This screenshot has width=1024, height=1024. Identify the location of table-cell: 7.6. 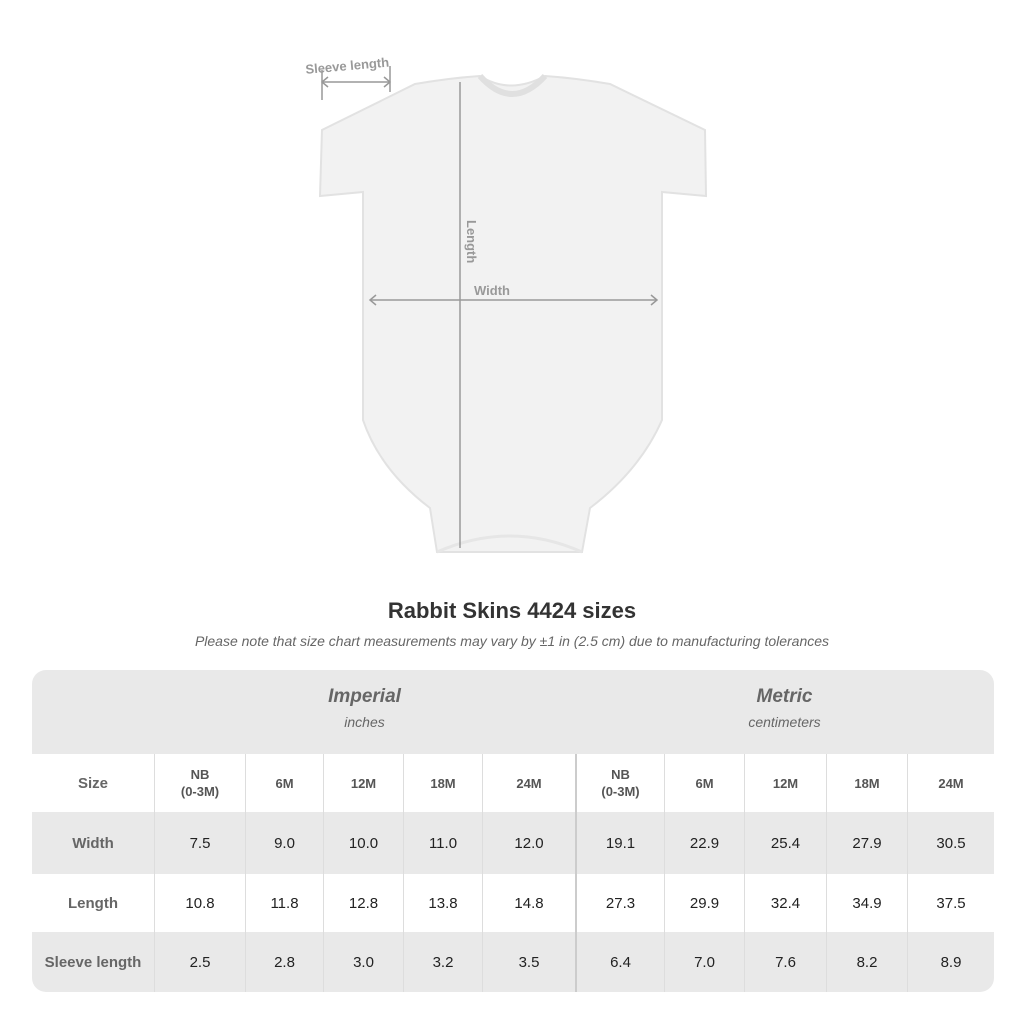
(785, 962).